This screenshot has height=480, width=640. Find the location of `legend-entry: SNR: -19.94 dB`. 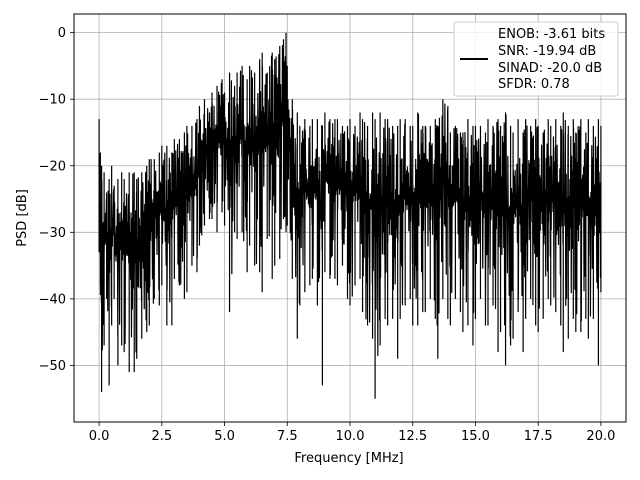

legend-entry: SNR: -19.94 dB is located at coordinates (547, 51).